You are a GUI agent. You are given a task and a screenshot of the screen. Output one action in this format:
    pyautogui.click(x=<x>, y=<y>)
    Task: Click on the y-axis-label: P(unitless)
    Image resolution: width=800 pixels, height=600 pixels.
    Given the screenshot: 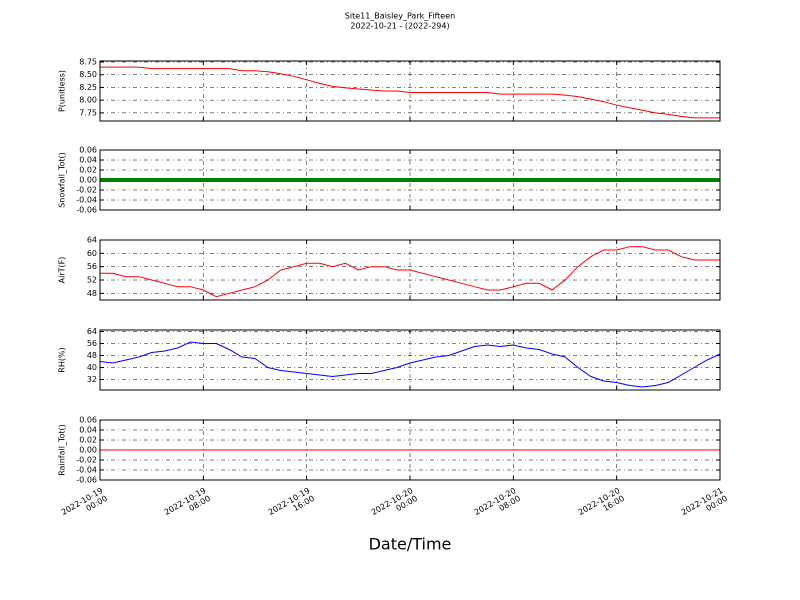 What is the action you would take?
    pyautogui.click(x=62, y=91)
    